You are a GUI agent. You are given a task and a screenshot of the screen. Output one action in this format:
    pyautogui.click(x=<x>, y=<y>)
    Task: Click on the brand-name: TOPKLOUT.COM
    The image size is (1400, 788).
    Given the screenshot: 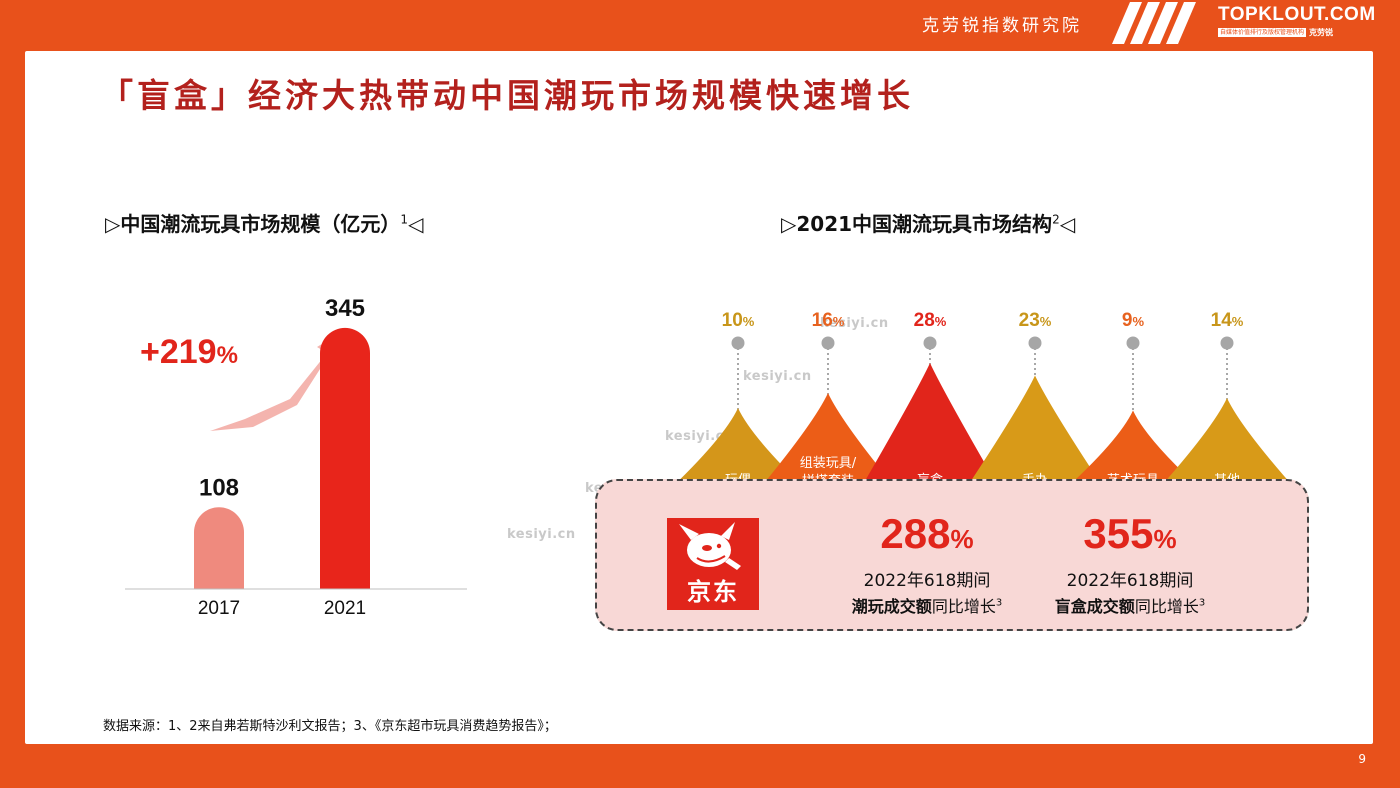 What is the action you would take?
    pyautogui.click(x=1297, y=14)
    